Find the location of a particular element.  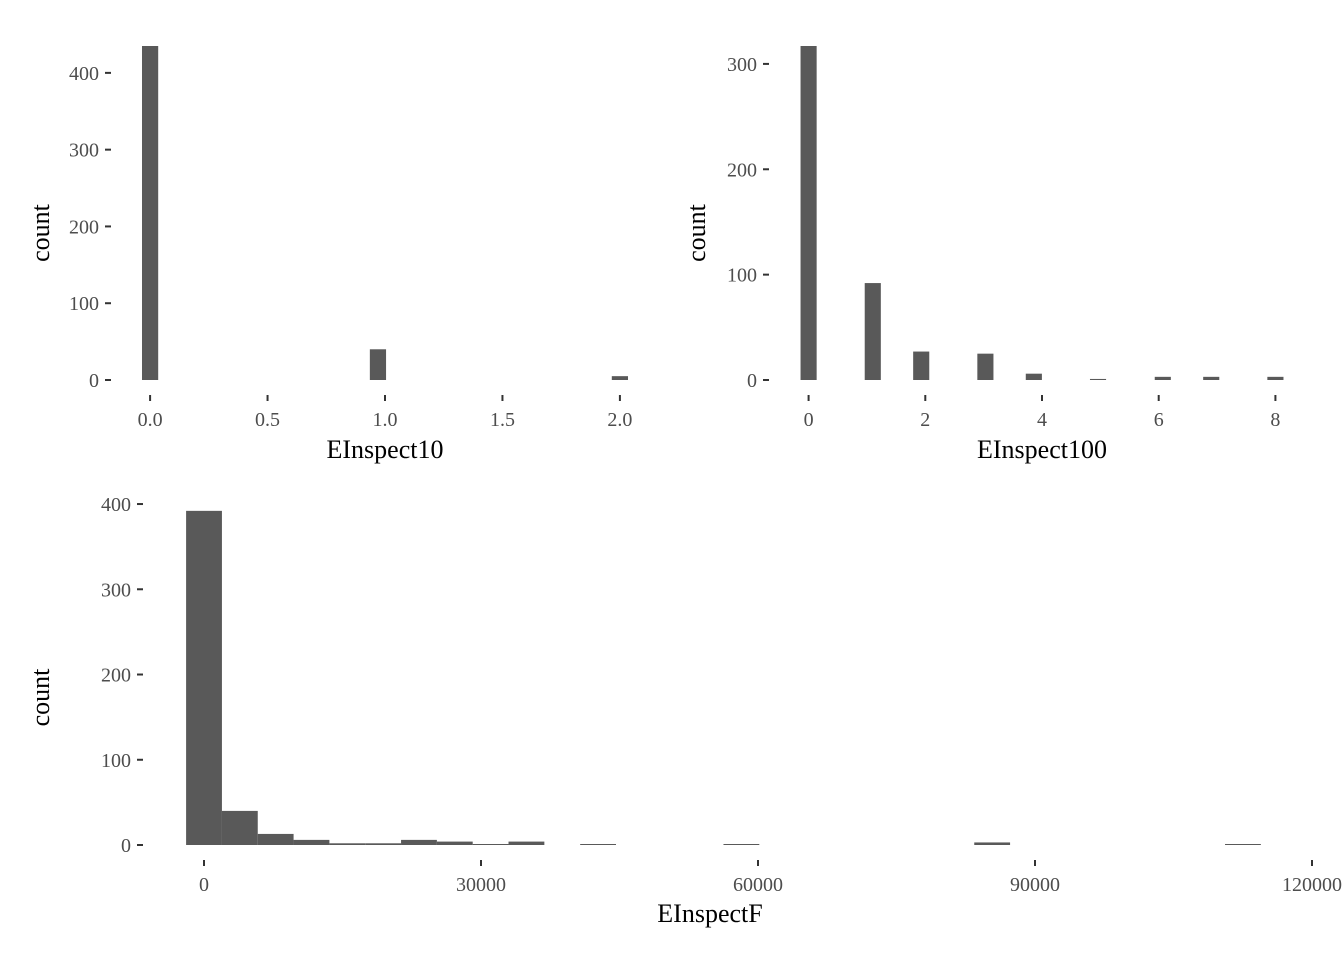

x-axis-title: EInspectF is located at coordinates (709, 913).